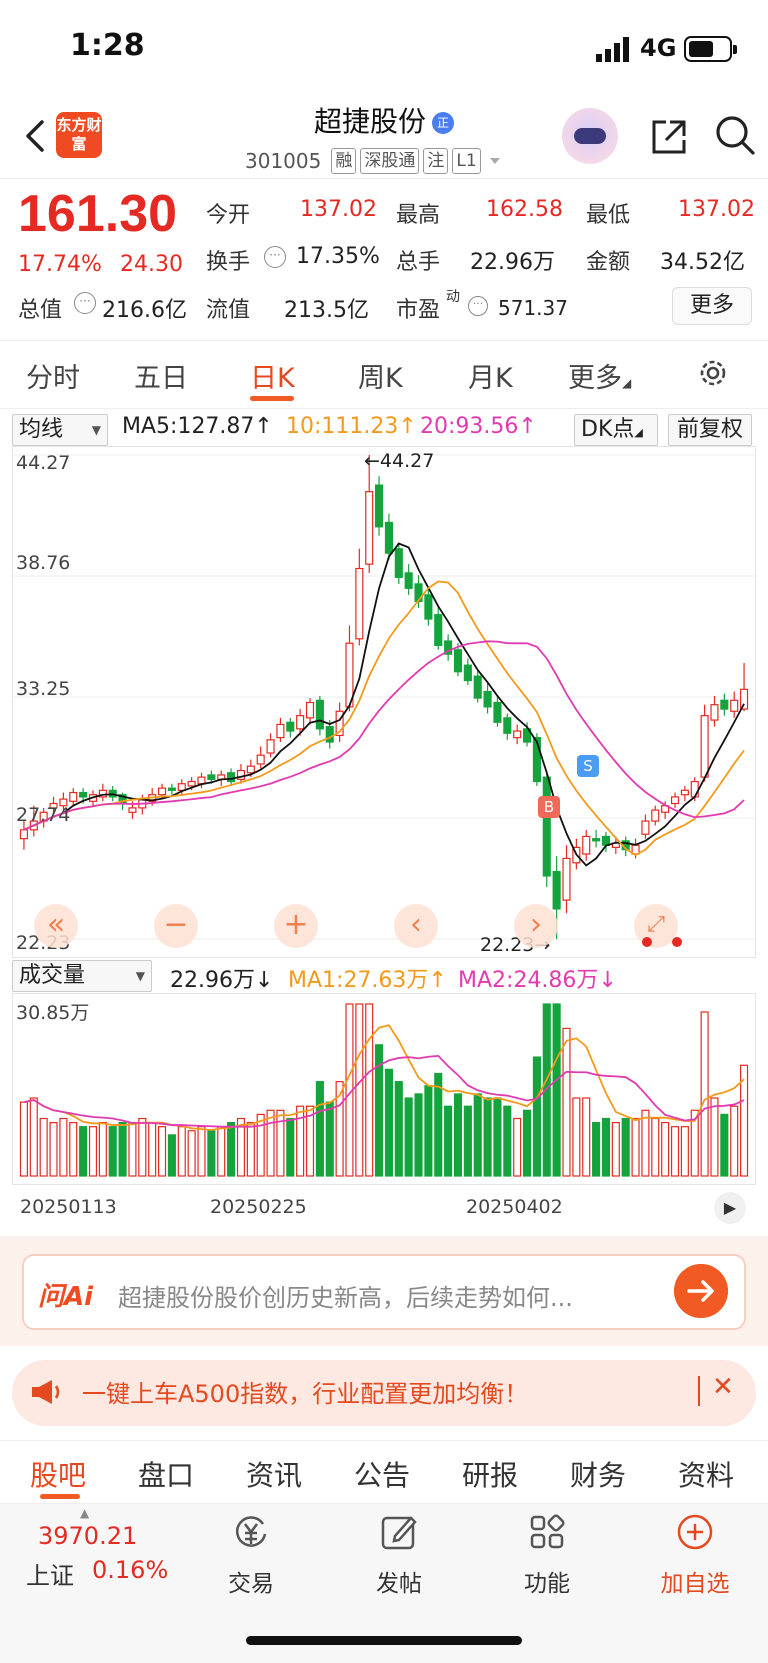 The height and width of the screenshot is (1663, 768). I want to click on indicator-select: 均线 ▼, so click(60, 430).